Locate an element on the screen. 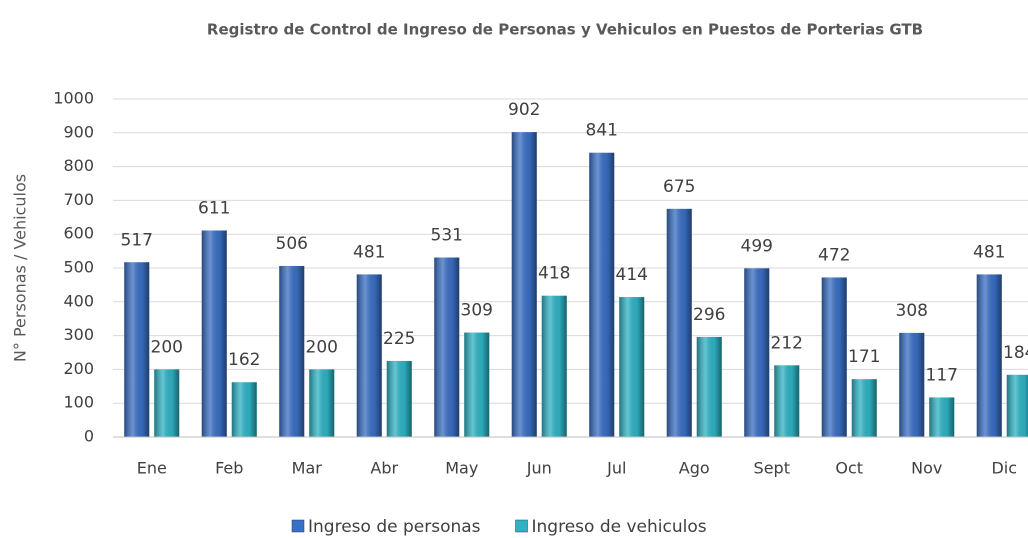  value-label: 472 is located at coordinates (834, 255).